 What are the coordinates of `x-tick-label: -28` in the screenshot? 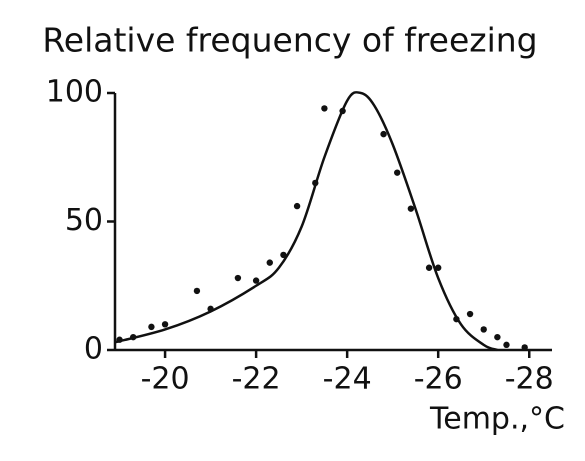 It's located at (529, 379).